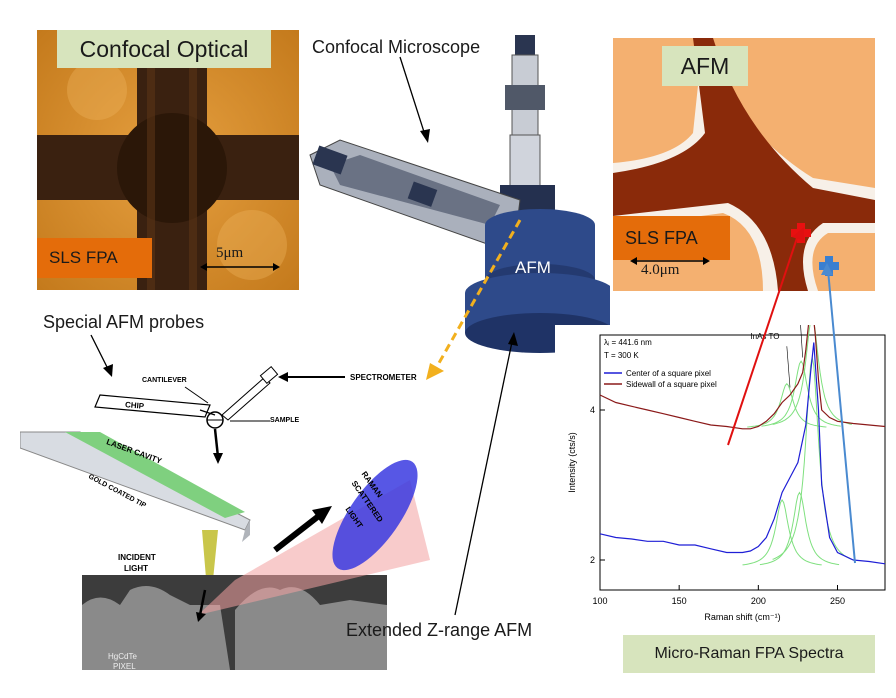 The width and height of the screenshot is (896, 698). Describe the element at coordinates (439, 630) in the screenshot. I see `extended-z-label: Extended Z-range AFM` at that location.